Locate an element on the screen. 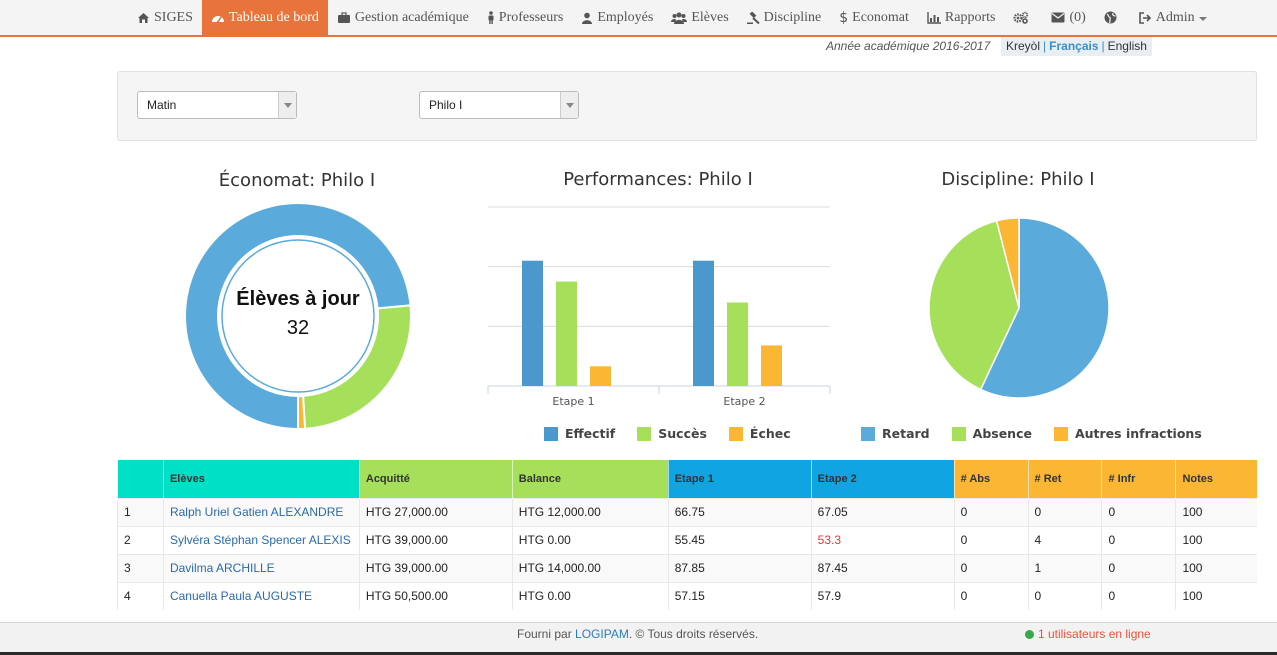  donut-center: Élèves à jour 32 is located at coordinates (298, 314).